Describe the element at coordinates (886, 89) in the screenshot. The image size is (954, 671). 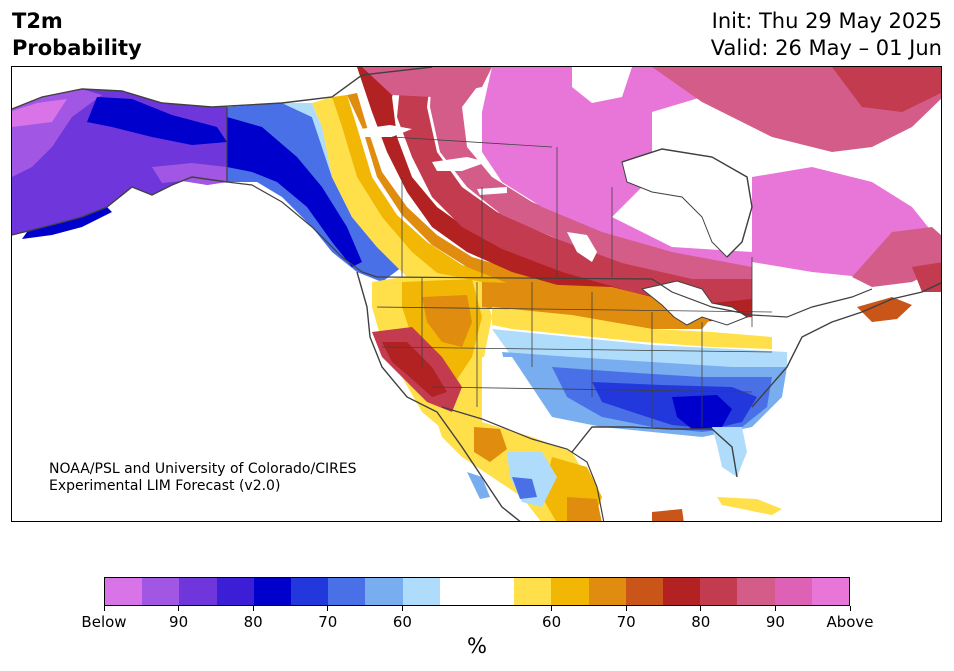
I see `arctic-east-crimson` at that location.